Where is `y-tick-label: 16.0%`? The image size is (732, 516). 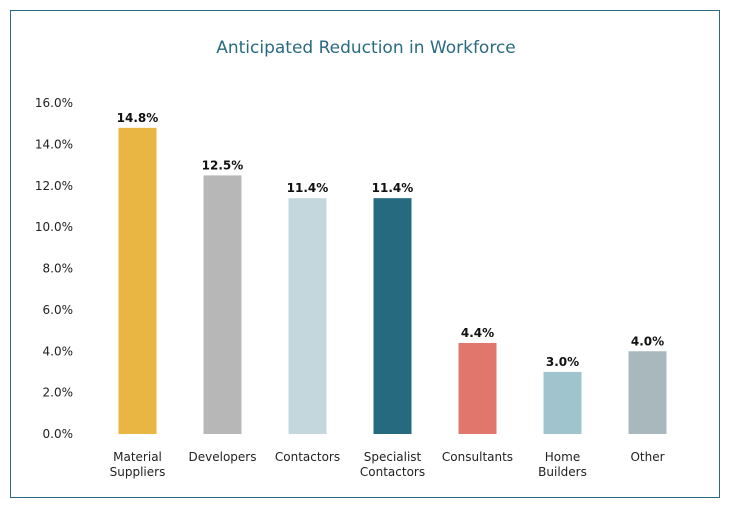
y-tick-label: 16.0% is located at coordinates (54, 103).